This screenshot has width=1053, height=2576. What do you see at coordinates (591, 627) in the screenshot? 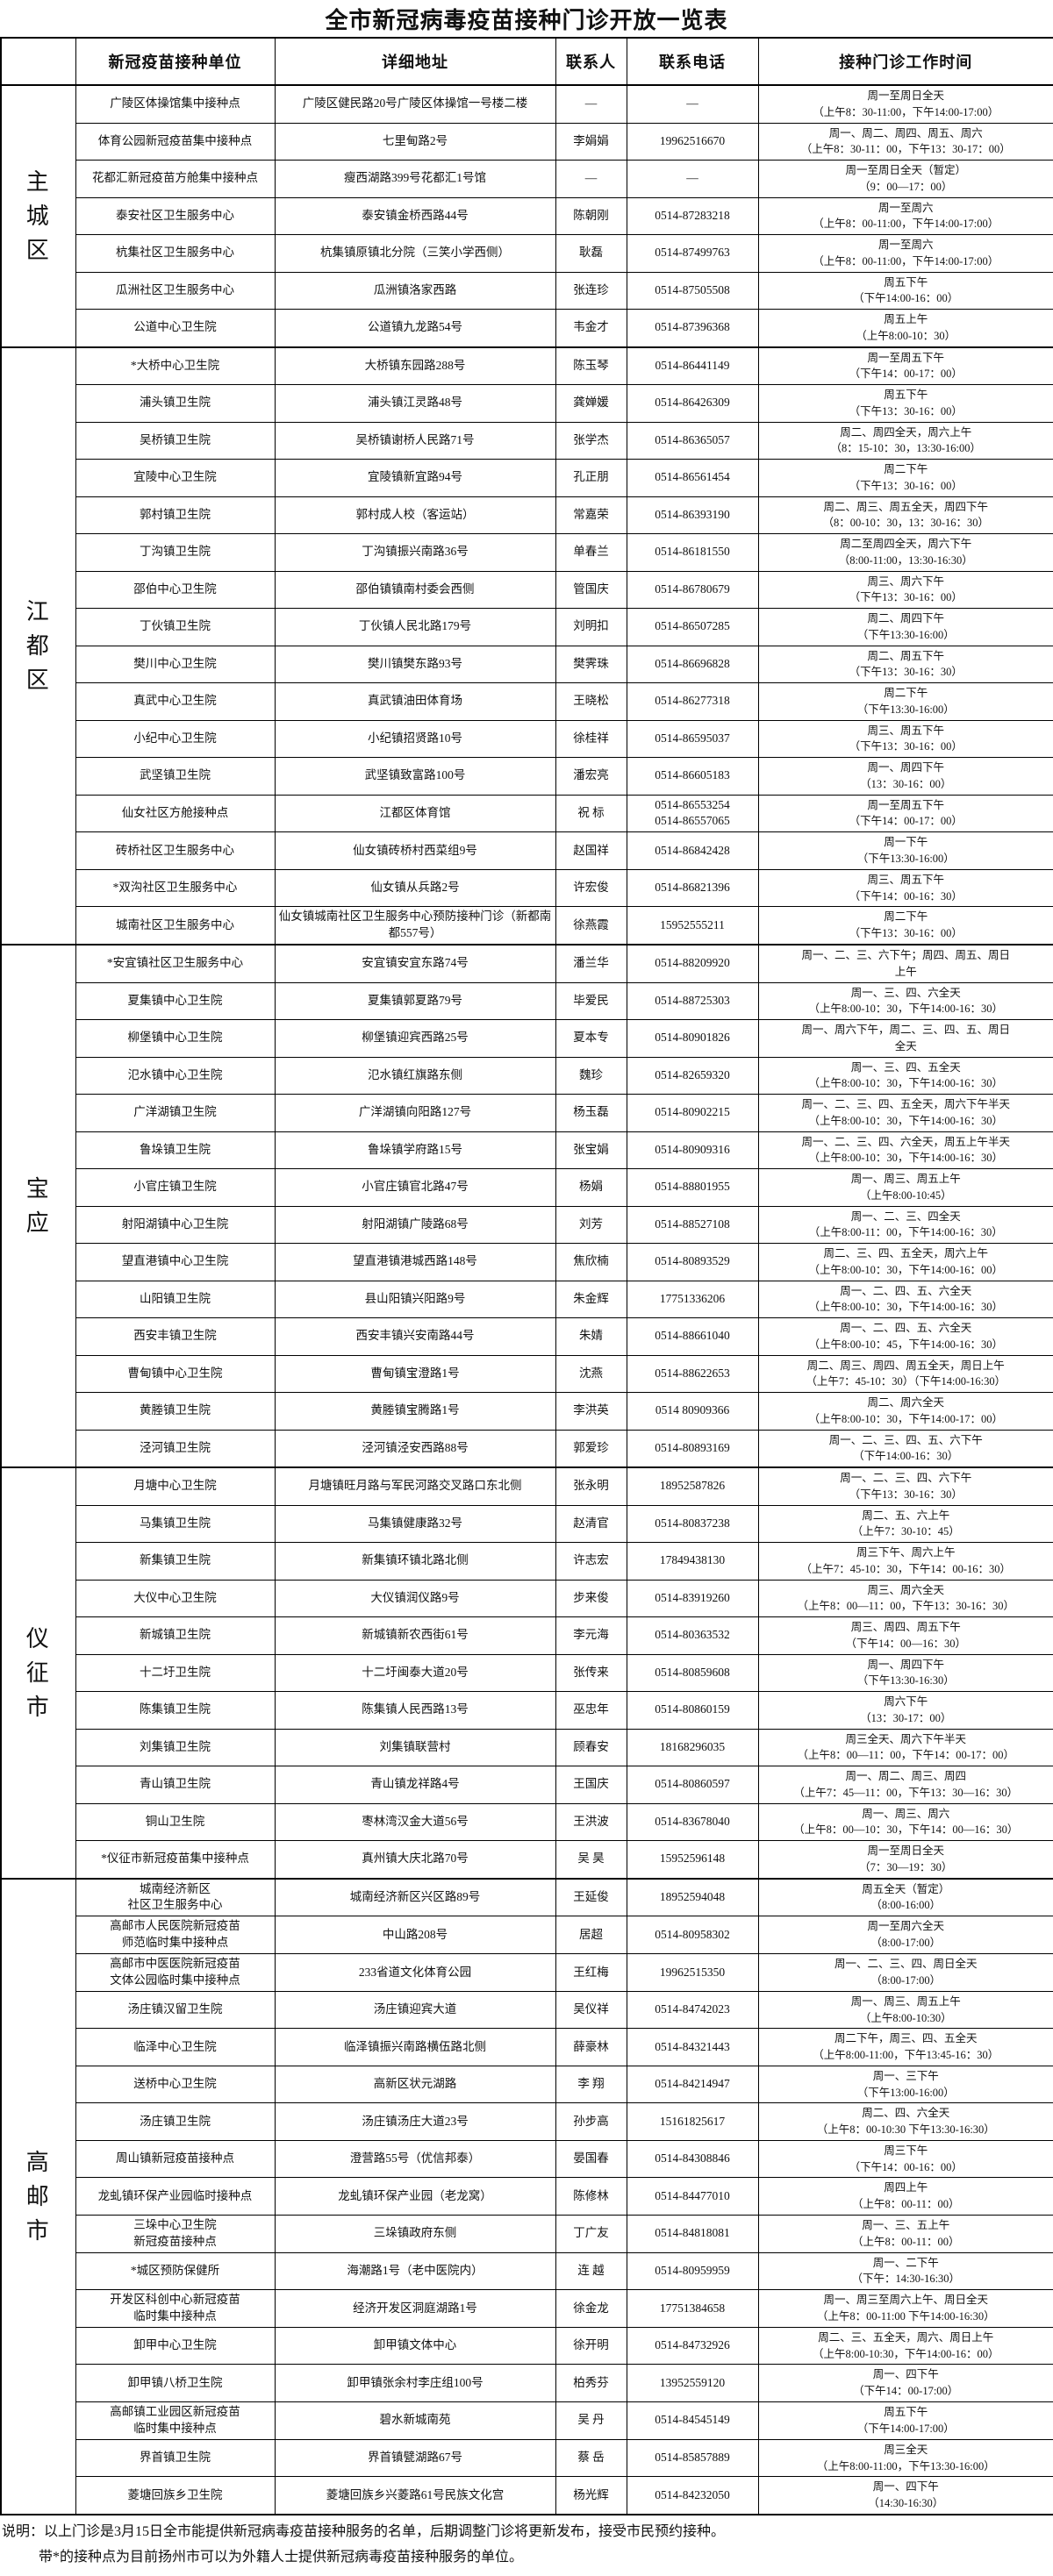
I see `contact-cell: 刘明扣` at bounding box center [591, 627].